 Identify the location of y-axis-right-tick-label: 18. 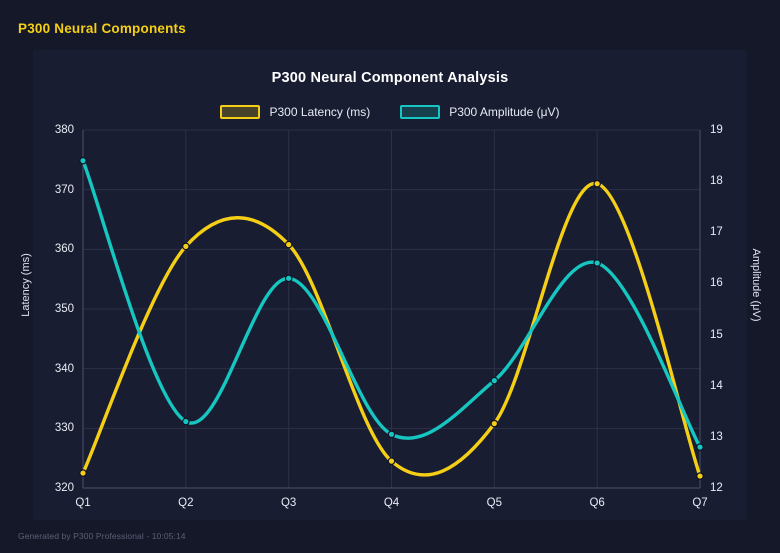
(716, 181).